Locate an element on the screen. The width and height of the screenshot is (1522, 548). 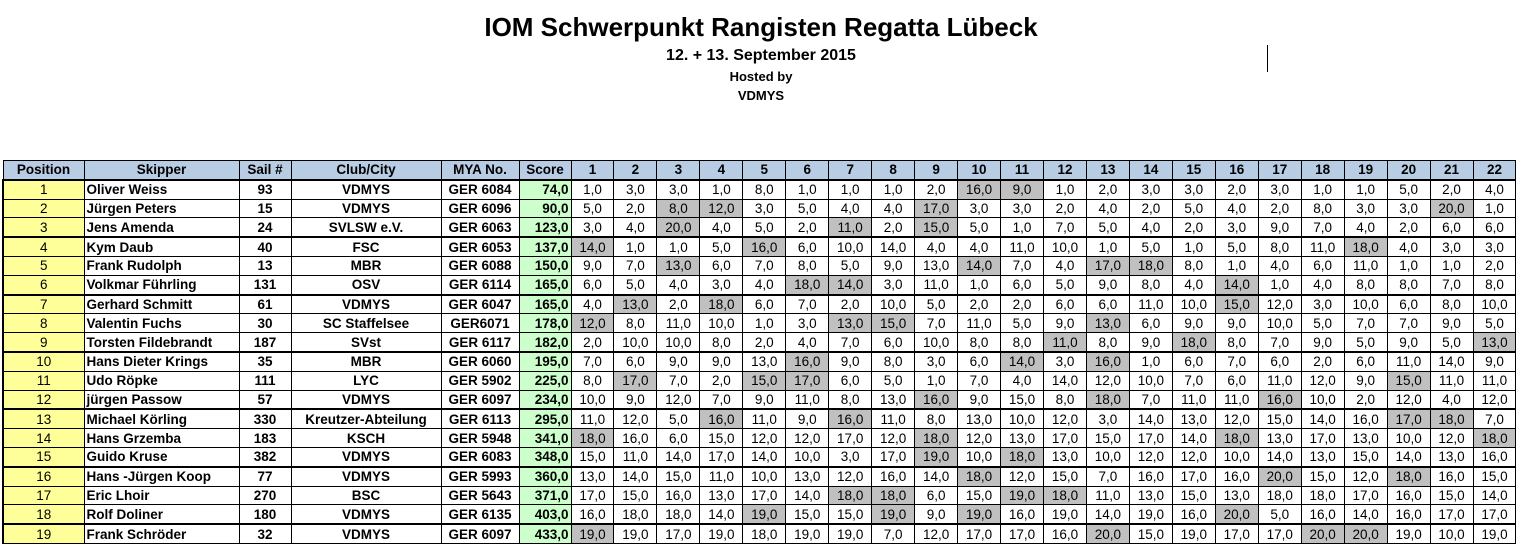
race-result: 12,0 is located at coordinates (1107, 380).